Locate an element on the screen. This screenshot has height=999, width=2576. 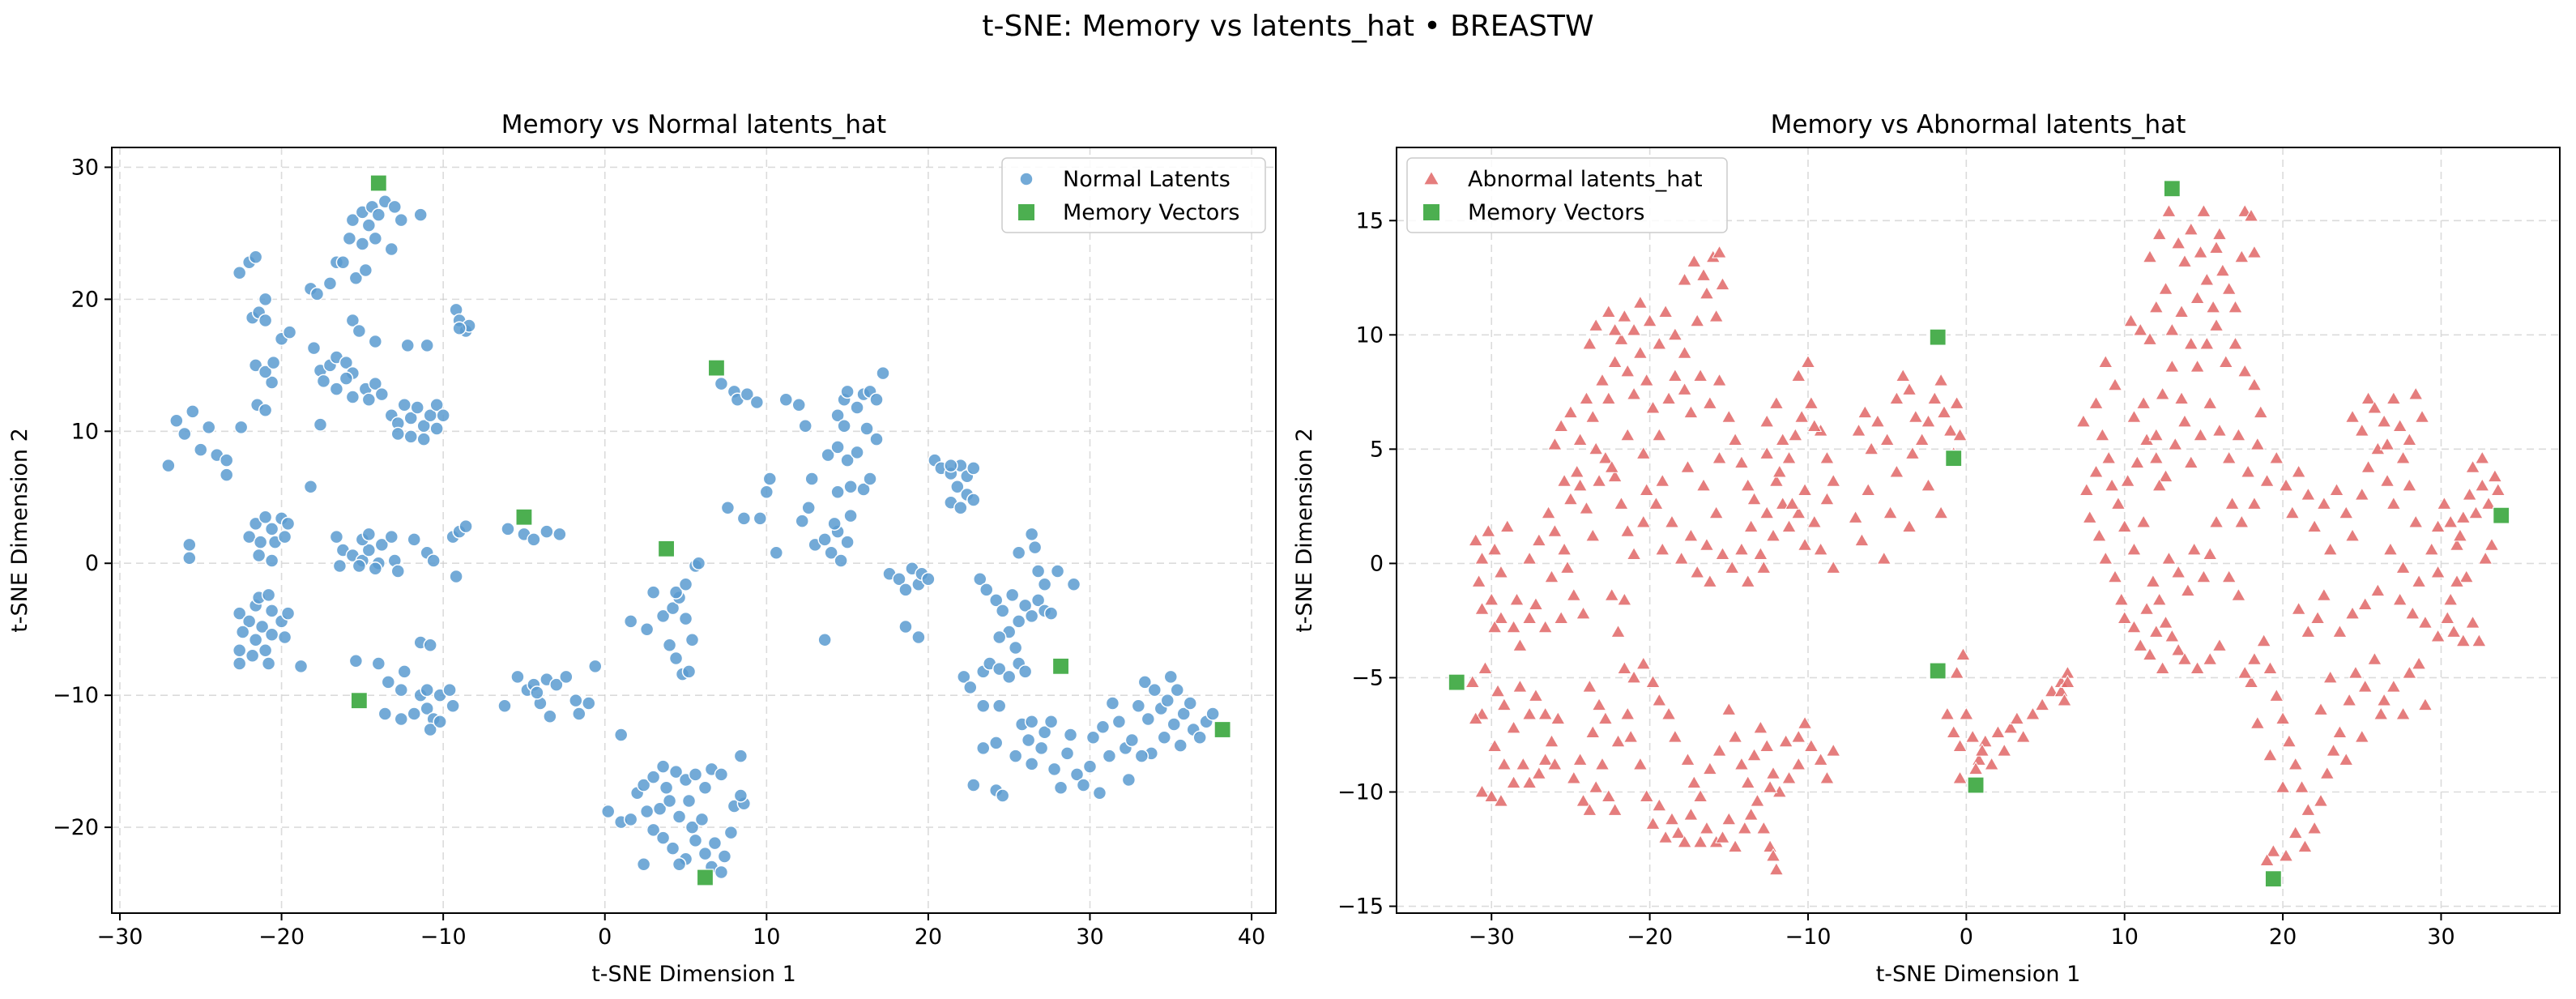
legend-marker-normal is located at coordinates (1026, 179).